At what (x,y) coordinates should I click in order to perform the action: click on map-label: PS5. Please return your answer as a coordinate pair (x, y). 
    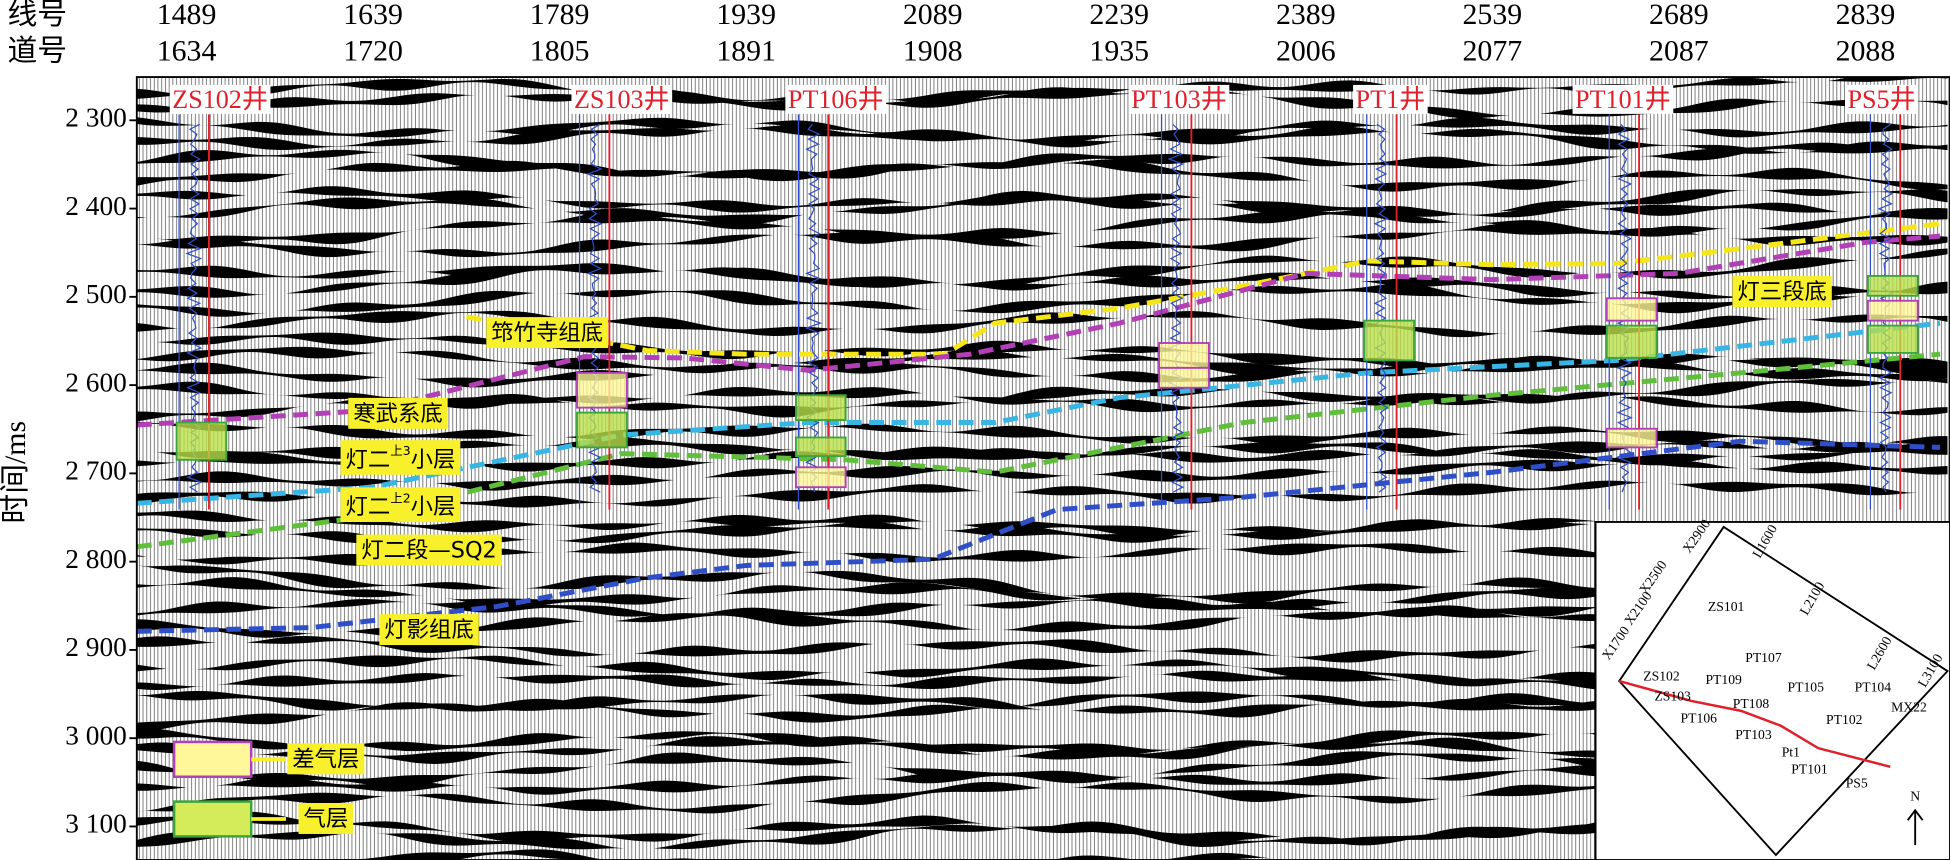
    Looking at the image, I should click on (1857, 782).